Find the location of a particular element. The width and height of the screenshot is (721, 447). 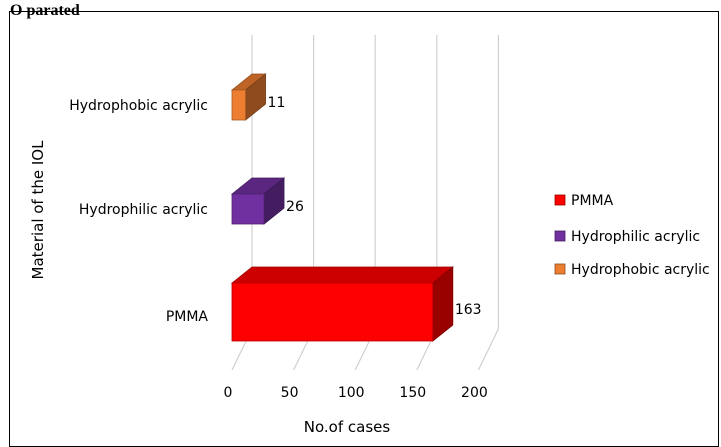

category-label: Hydrophilic acrylic is located at coordinates (143, 210).